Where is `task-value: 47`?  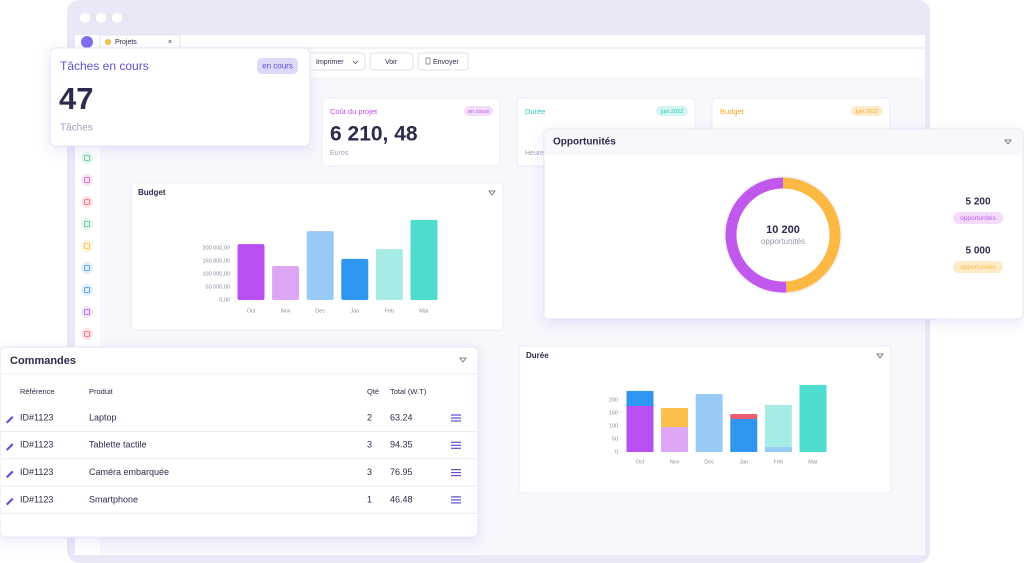
task-value: 47 is located at coordinates (76, 98).